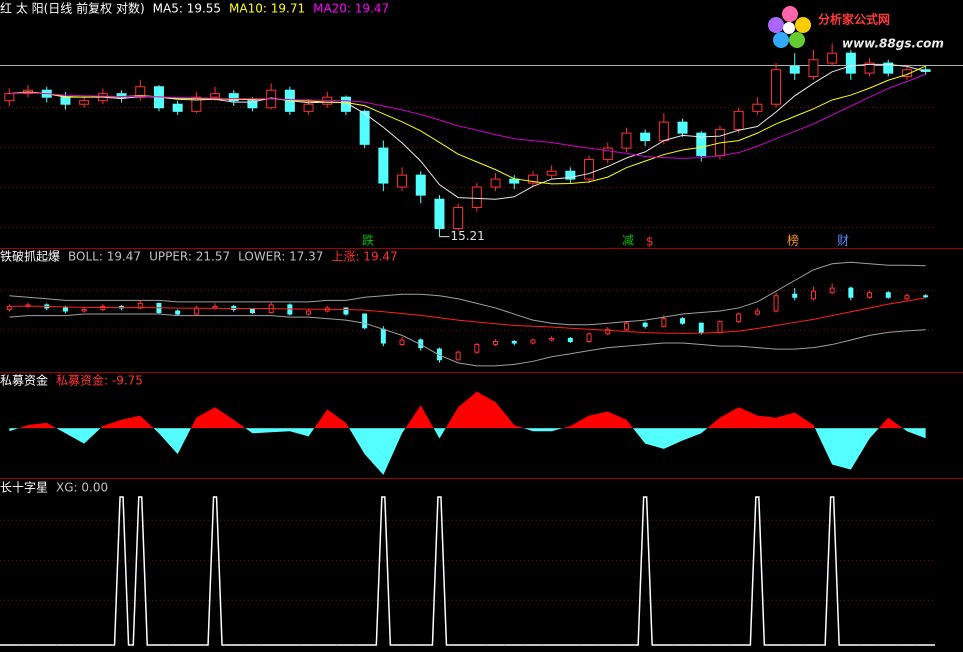 The image size is (963, 652). Describe the element at coordinates (467, 451) in the screenshot. I see `area-negative` at that location.